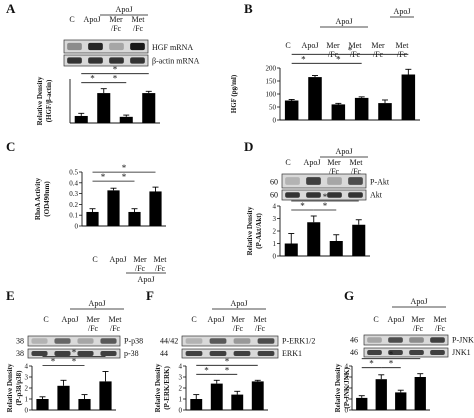 The width and height of the screenshot is (474, 418). Describe the element at coordinates (10, 146) in the screenshot. I see `panel-letter: C` at that location.